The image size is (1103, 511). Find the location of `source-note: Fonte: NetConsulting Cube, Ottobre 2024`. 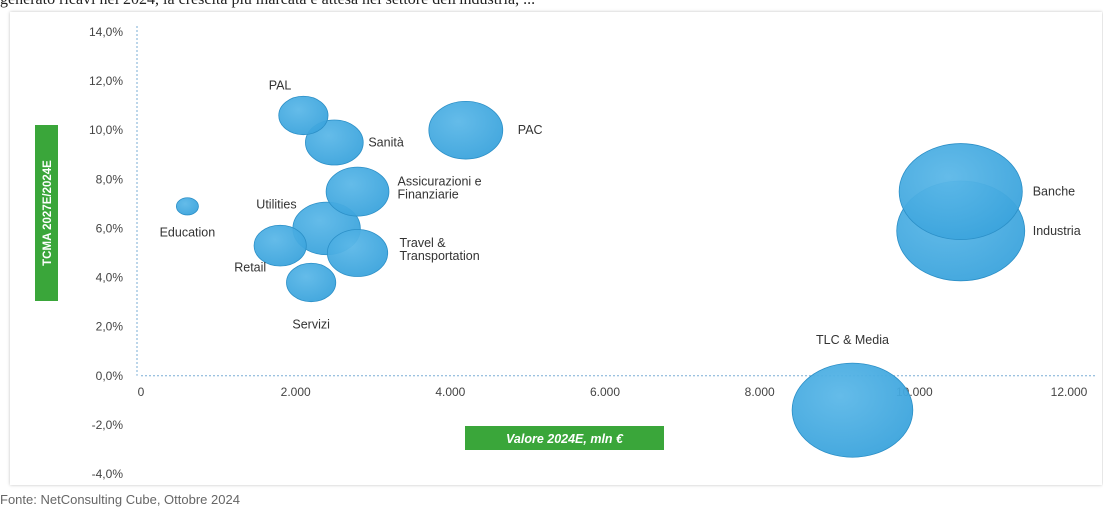

source-note: Fonte: NetConsulting Cube, Ottobre 2024 is located at coordinates (120, 499).